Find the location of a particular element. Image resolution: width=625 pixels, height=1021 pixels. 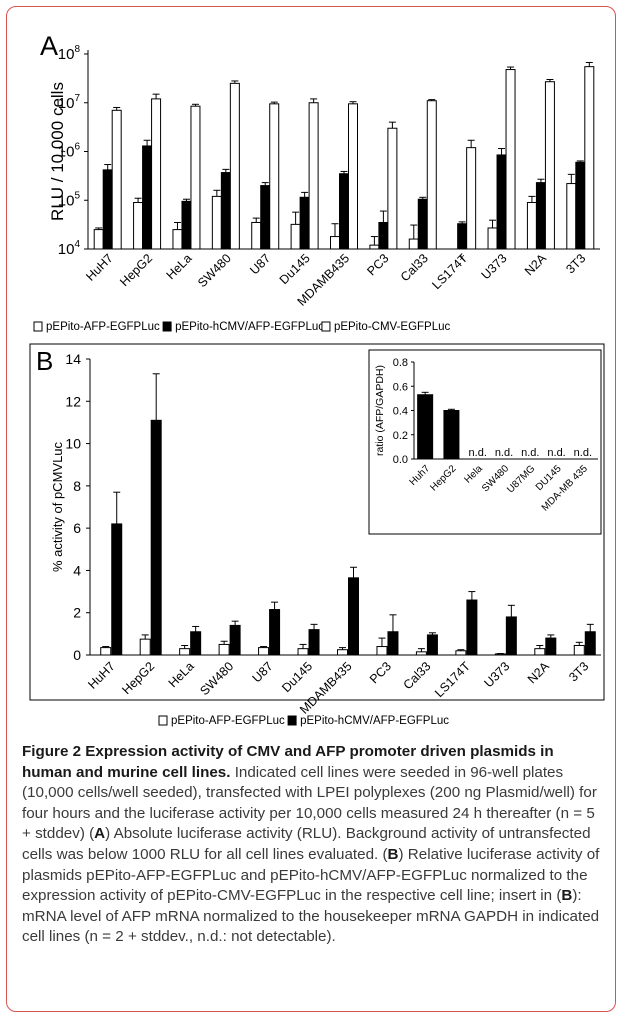

panel-b-bar-ls174t-pepito-afp-egfpluc is located at coordinates (461, 653).